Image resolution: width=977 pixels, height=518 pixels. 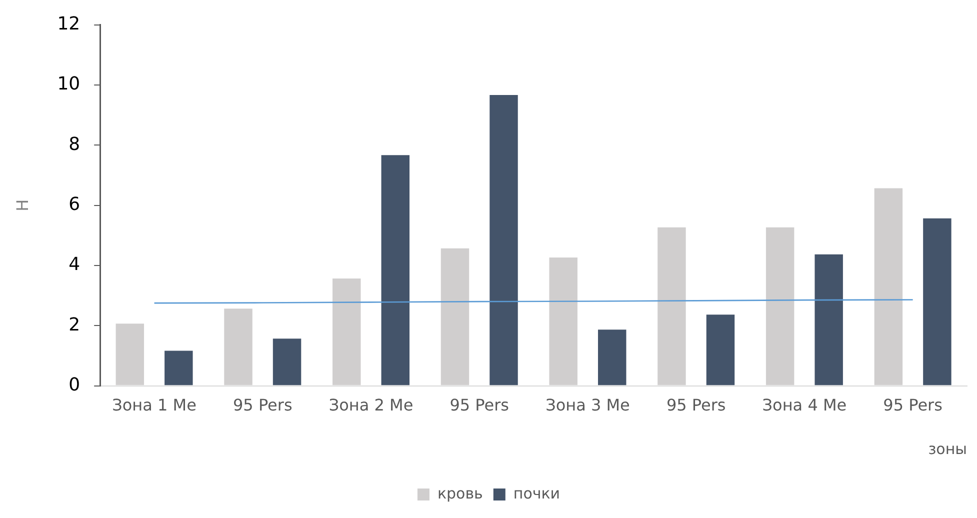 What do you see at coordinates (22, 205) in the screenshot?
I see `y-axis-title: Н` at bounding box center [22, 205].